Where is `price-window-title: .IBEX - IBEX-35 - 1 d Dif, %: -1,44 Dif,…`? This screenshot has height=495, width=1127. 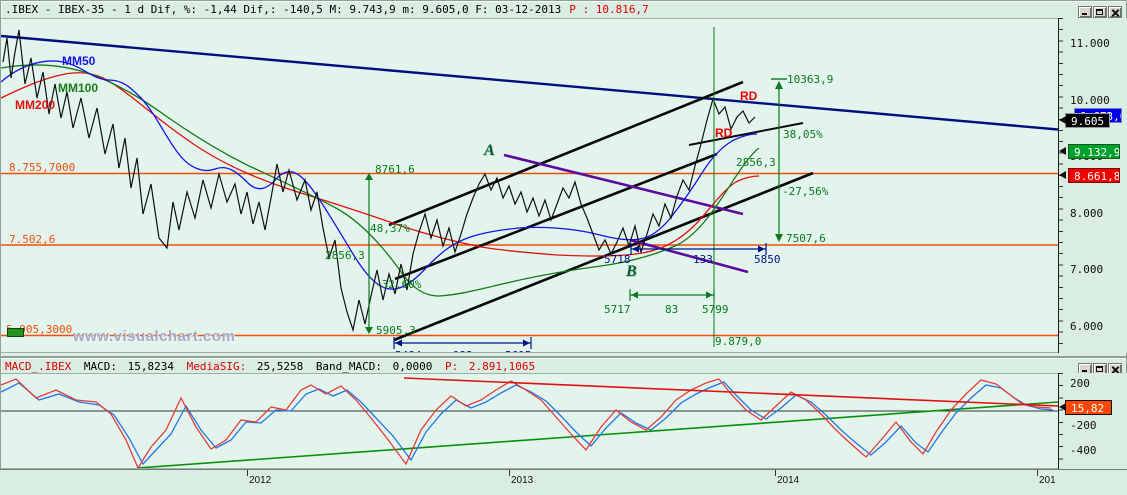
price-window-title: .IBEX - IBEX-35 - 1 d Dif, %: -1,44 Dif,… is located at coordinates (283, 9).